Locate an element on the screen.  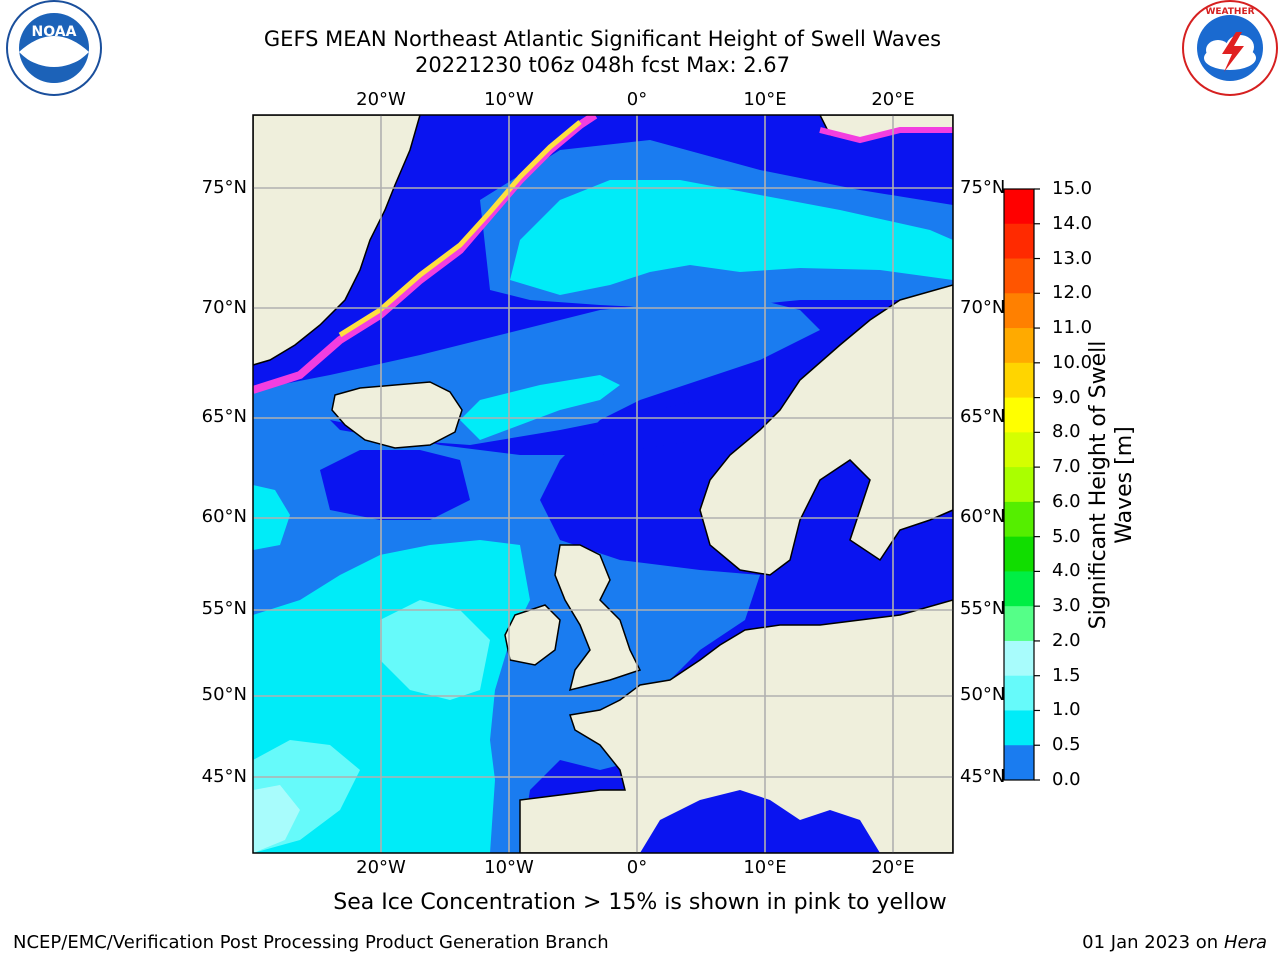
lon-label-bottom-10w: 10°W is located at coordinates (509, 867).